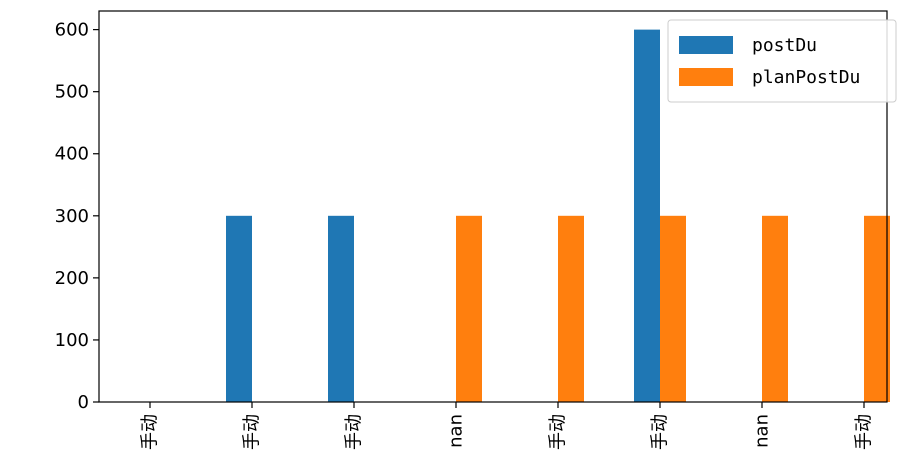 This screenshot has height=476, width=902. I want to click on legend-swatch-postDu, so click(706, 45).